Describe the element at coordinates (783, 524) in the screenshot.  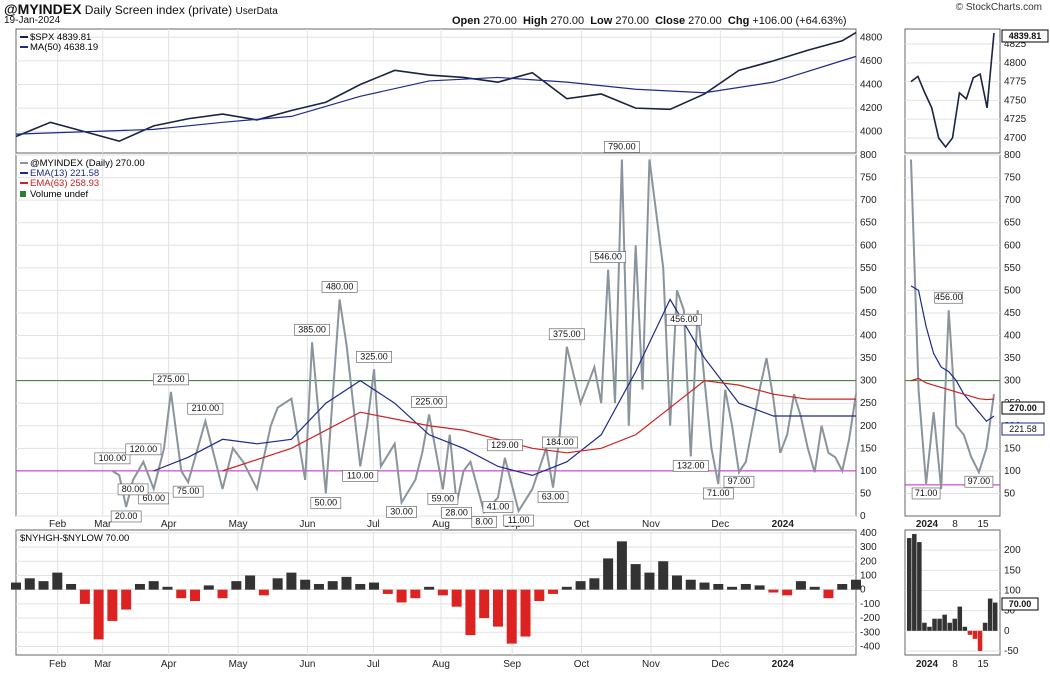
I see `x-tick-label: 2024` at that location.